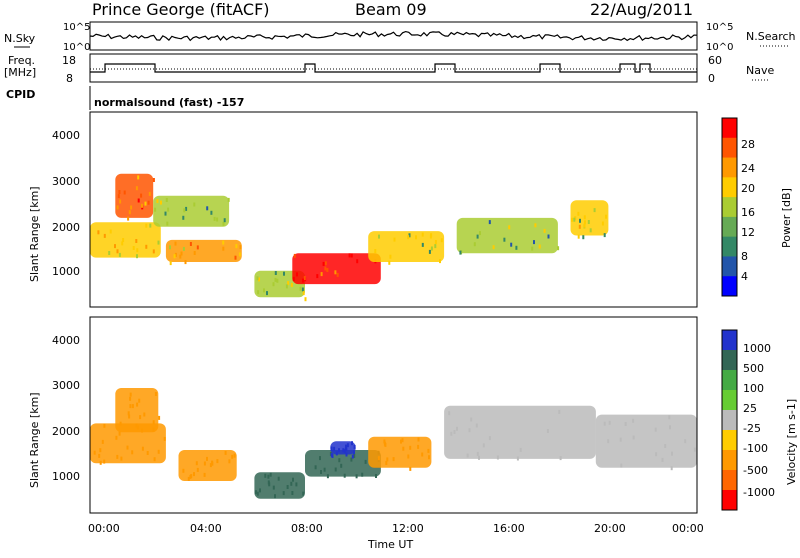 Image resolution: width=800 pixels, height=558 pixels. I want to click on power-heatmap, so click(349, 237).